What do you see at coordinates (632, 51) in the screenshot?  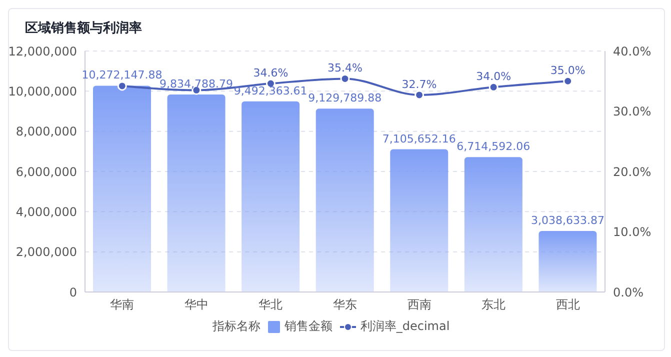 I see `y2-tick-label: 40.0%` at bounding box center [632, 51].